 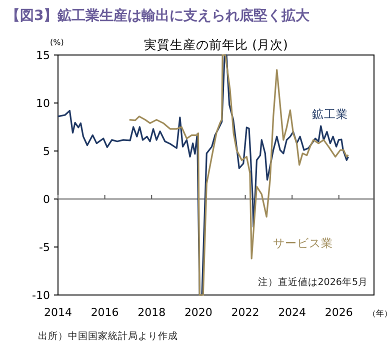 I want to click on chart-subtitle: 実質生産の前年比 (月次), so click(x=216, y=44).